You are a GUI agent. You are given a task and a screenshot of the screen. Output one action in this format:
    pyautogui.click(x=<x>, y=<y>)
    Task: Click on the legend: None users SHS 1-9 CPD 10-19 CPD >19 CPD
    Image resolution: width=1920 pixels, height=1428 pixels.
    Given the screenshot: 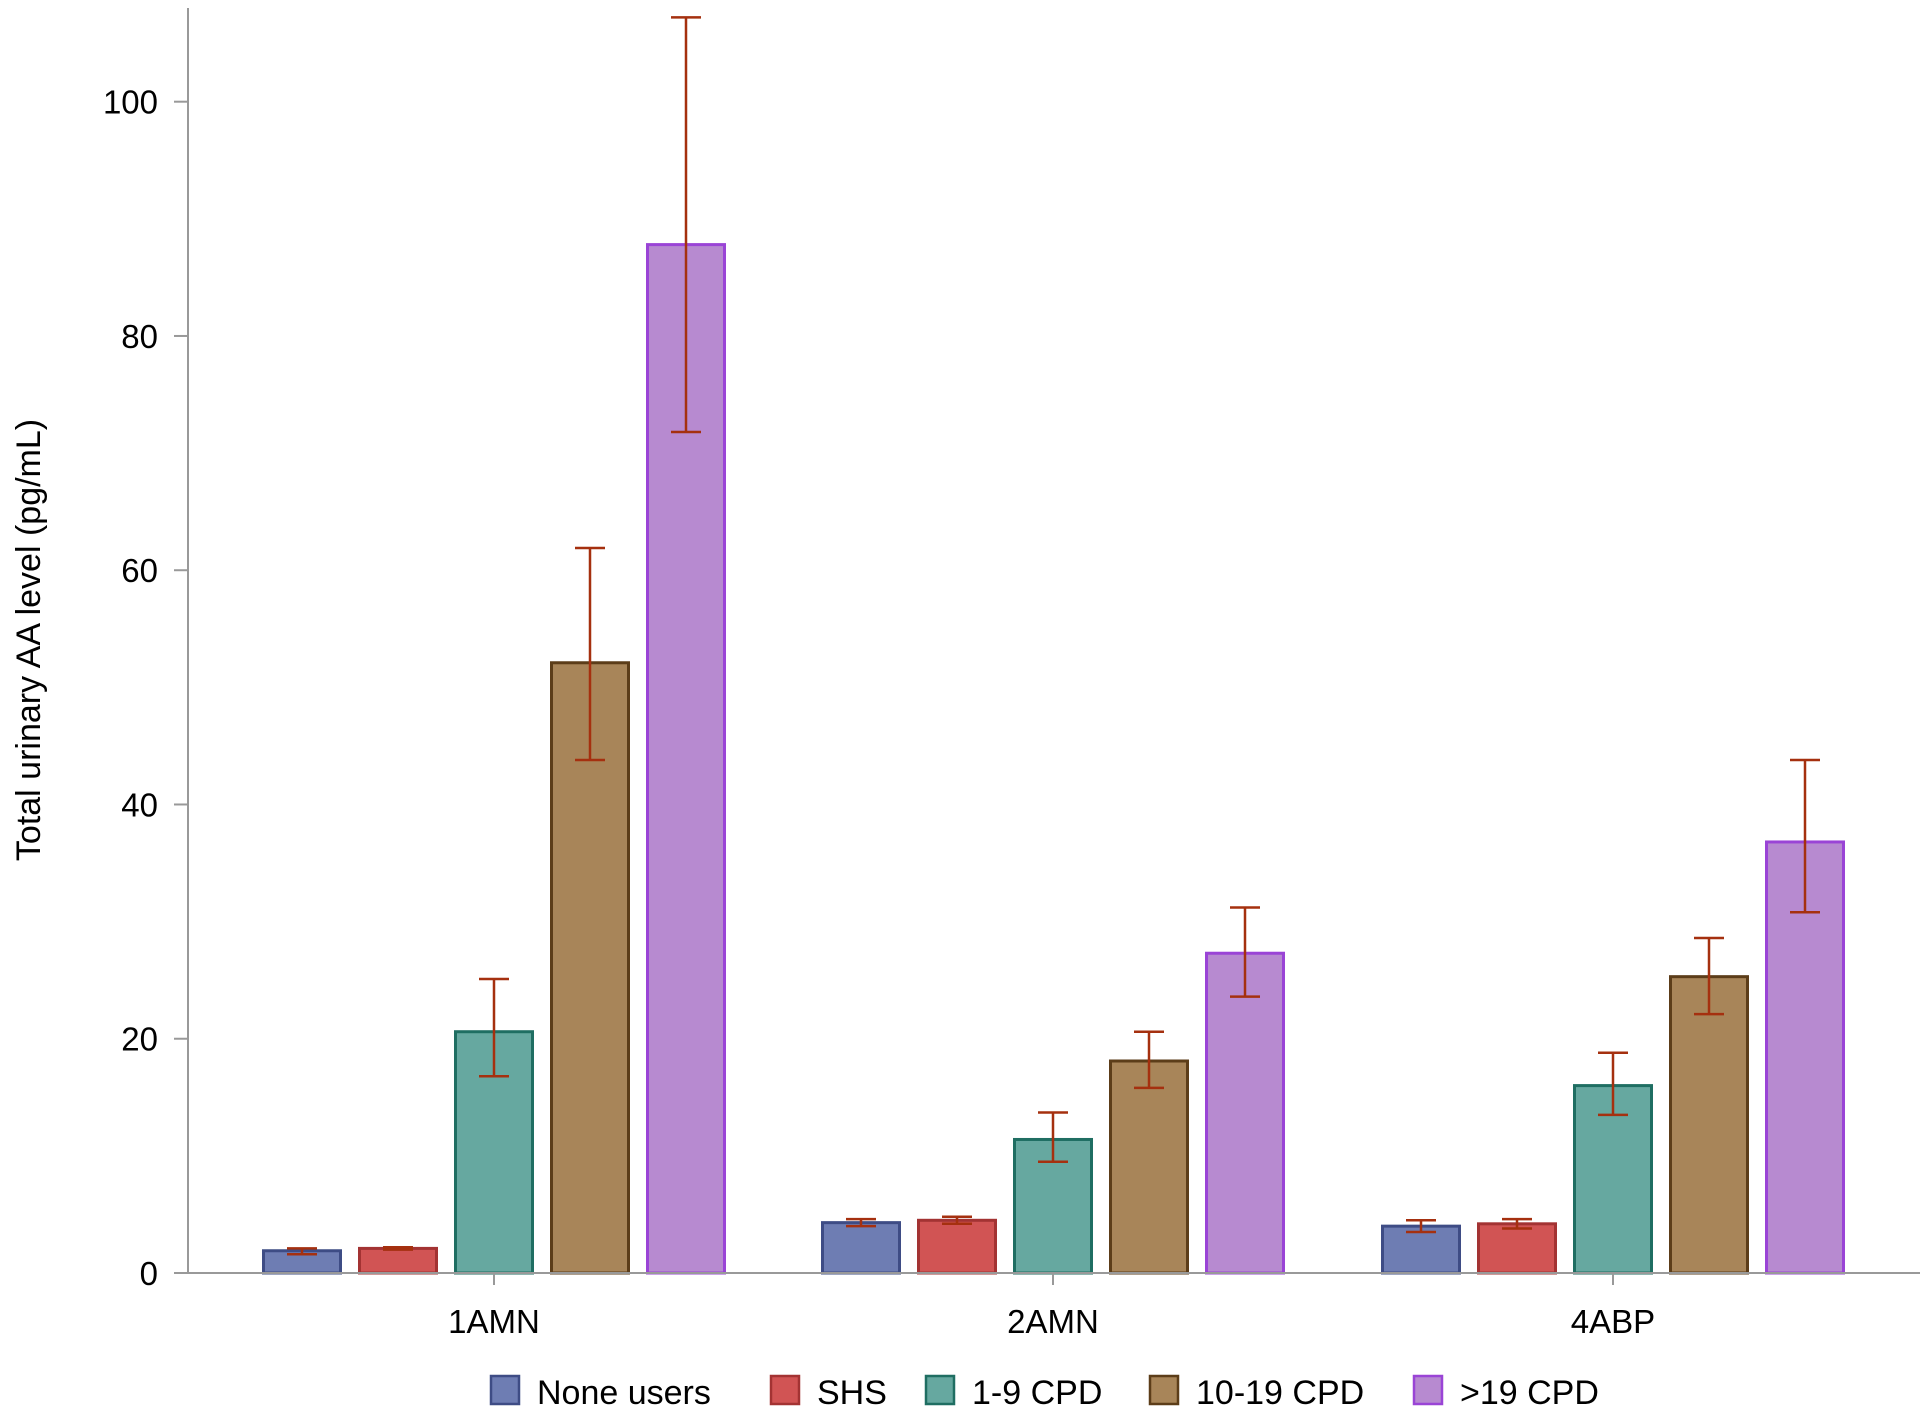 What is the action you would take?
    pyautogui.click(x=1044, y=1393)
    